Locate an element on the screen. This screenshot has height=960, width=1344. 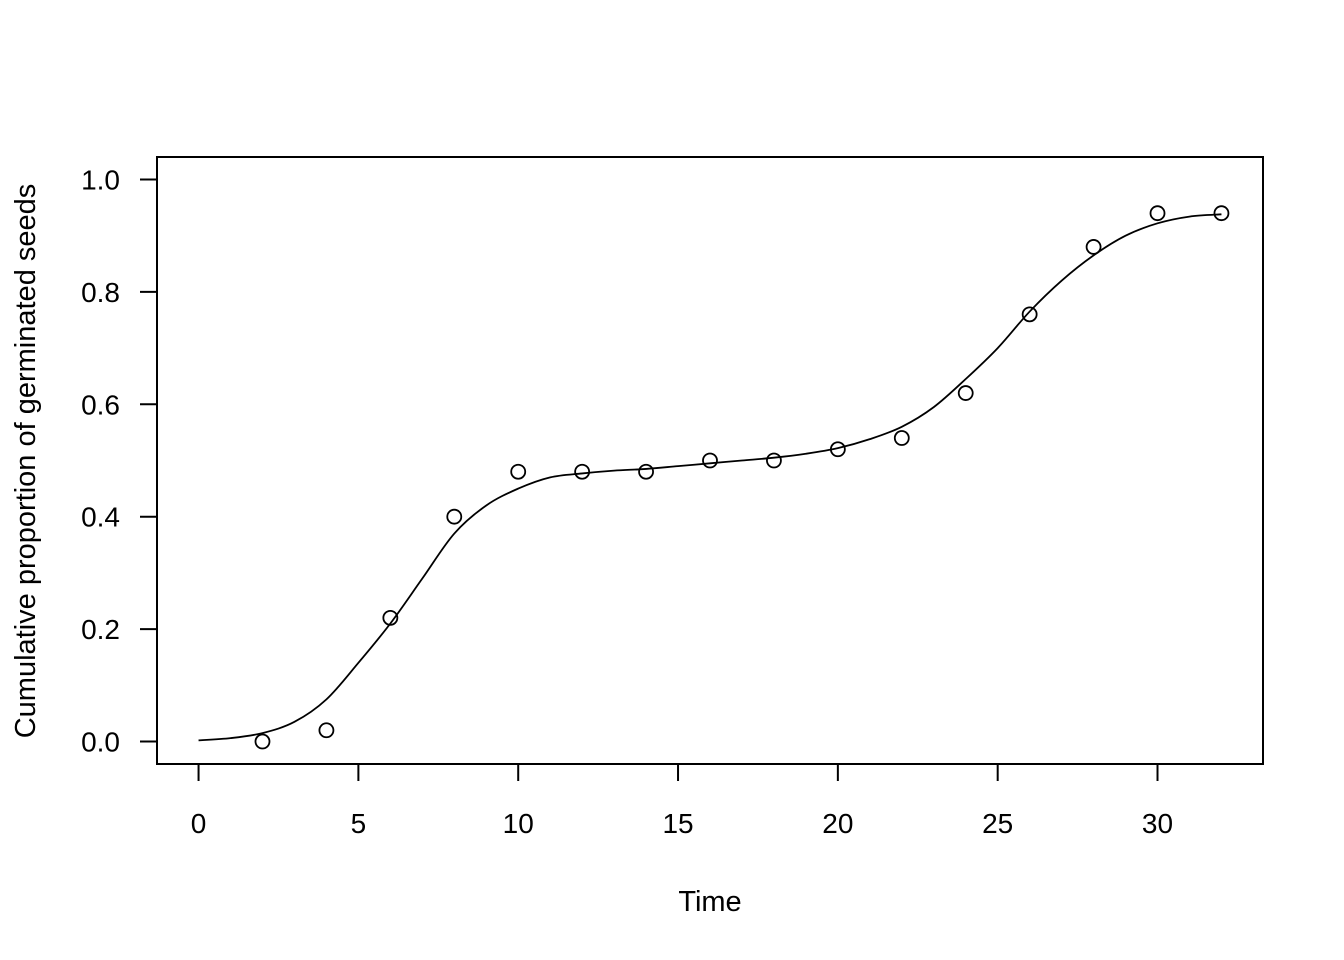
x-tick-label: 20 is located at coordinates (837, 823).